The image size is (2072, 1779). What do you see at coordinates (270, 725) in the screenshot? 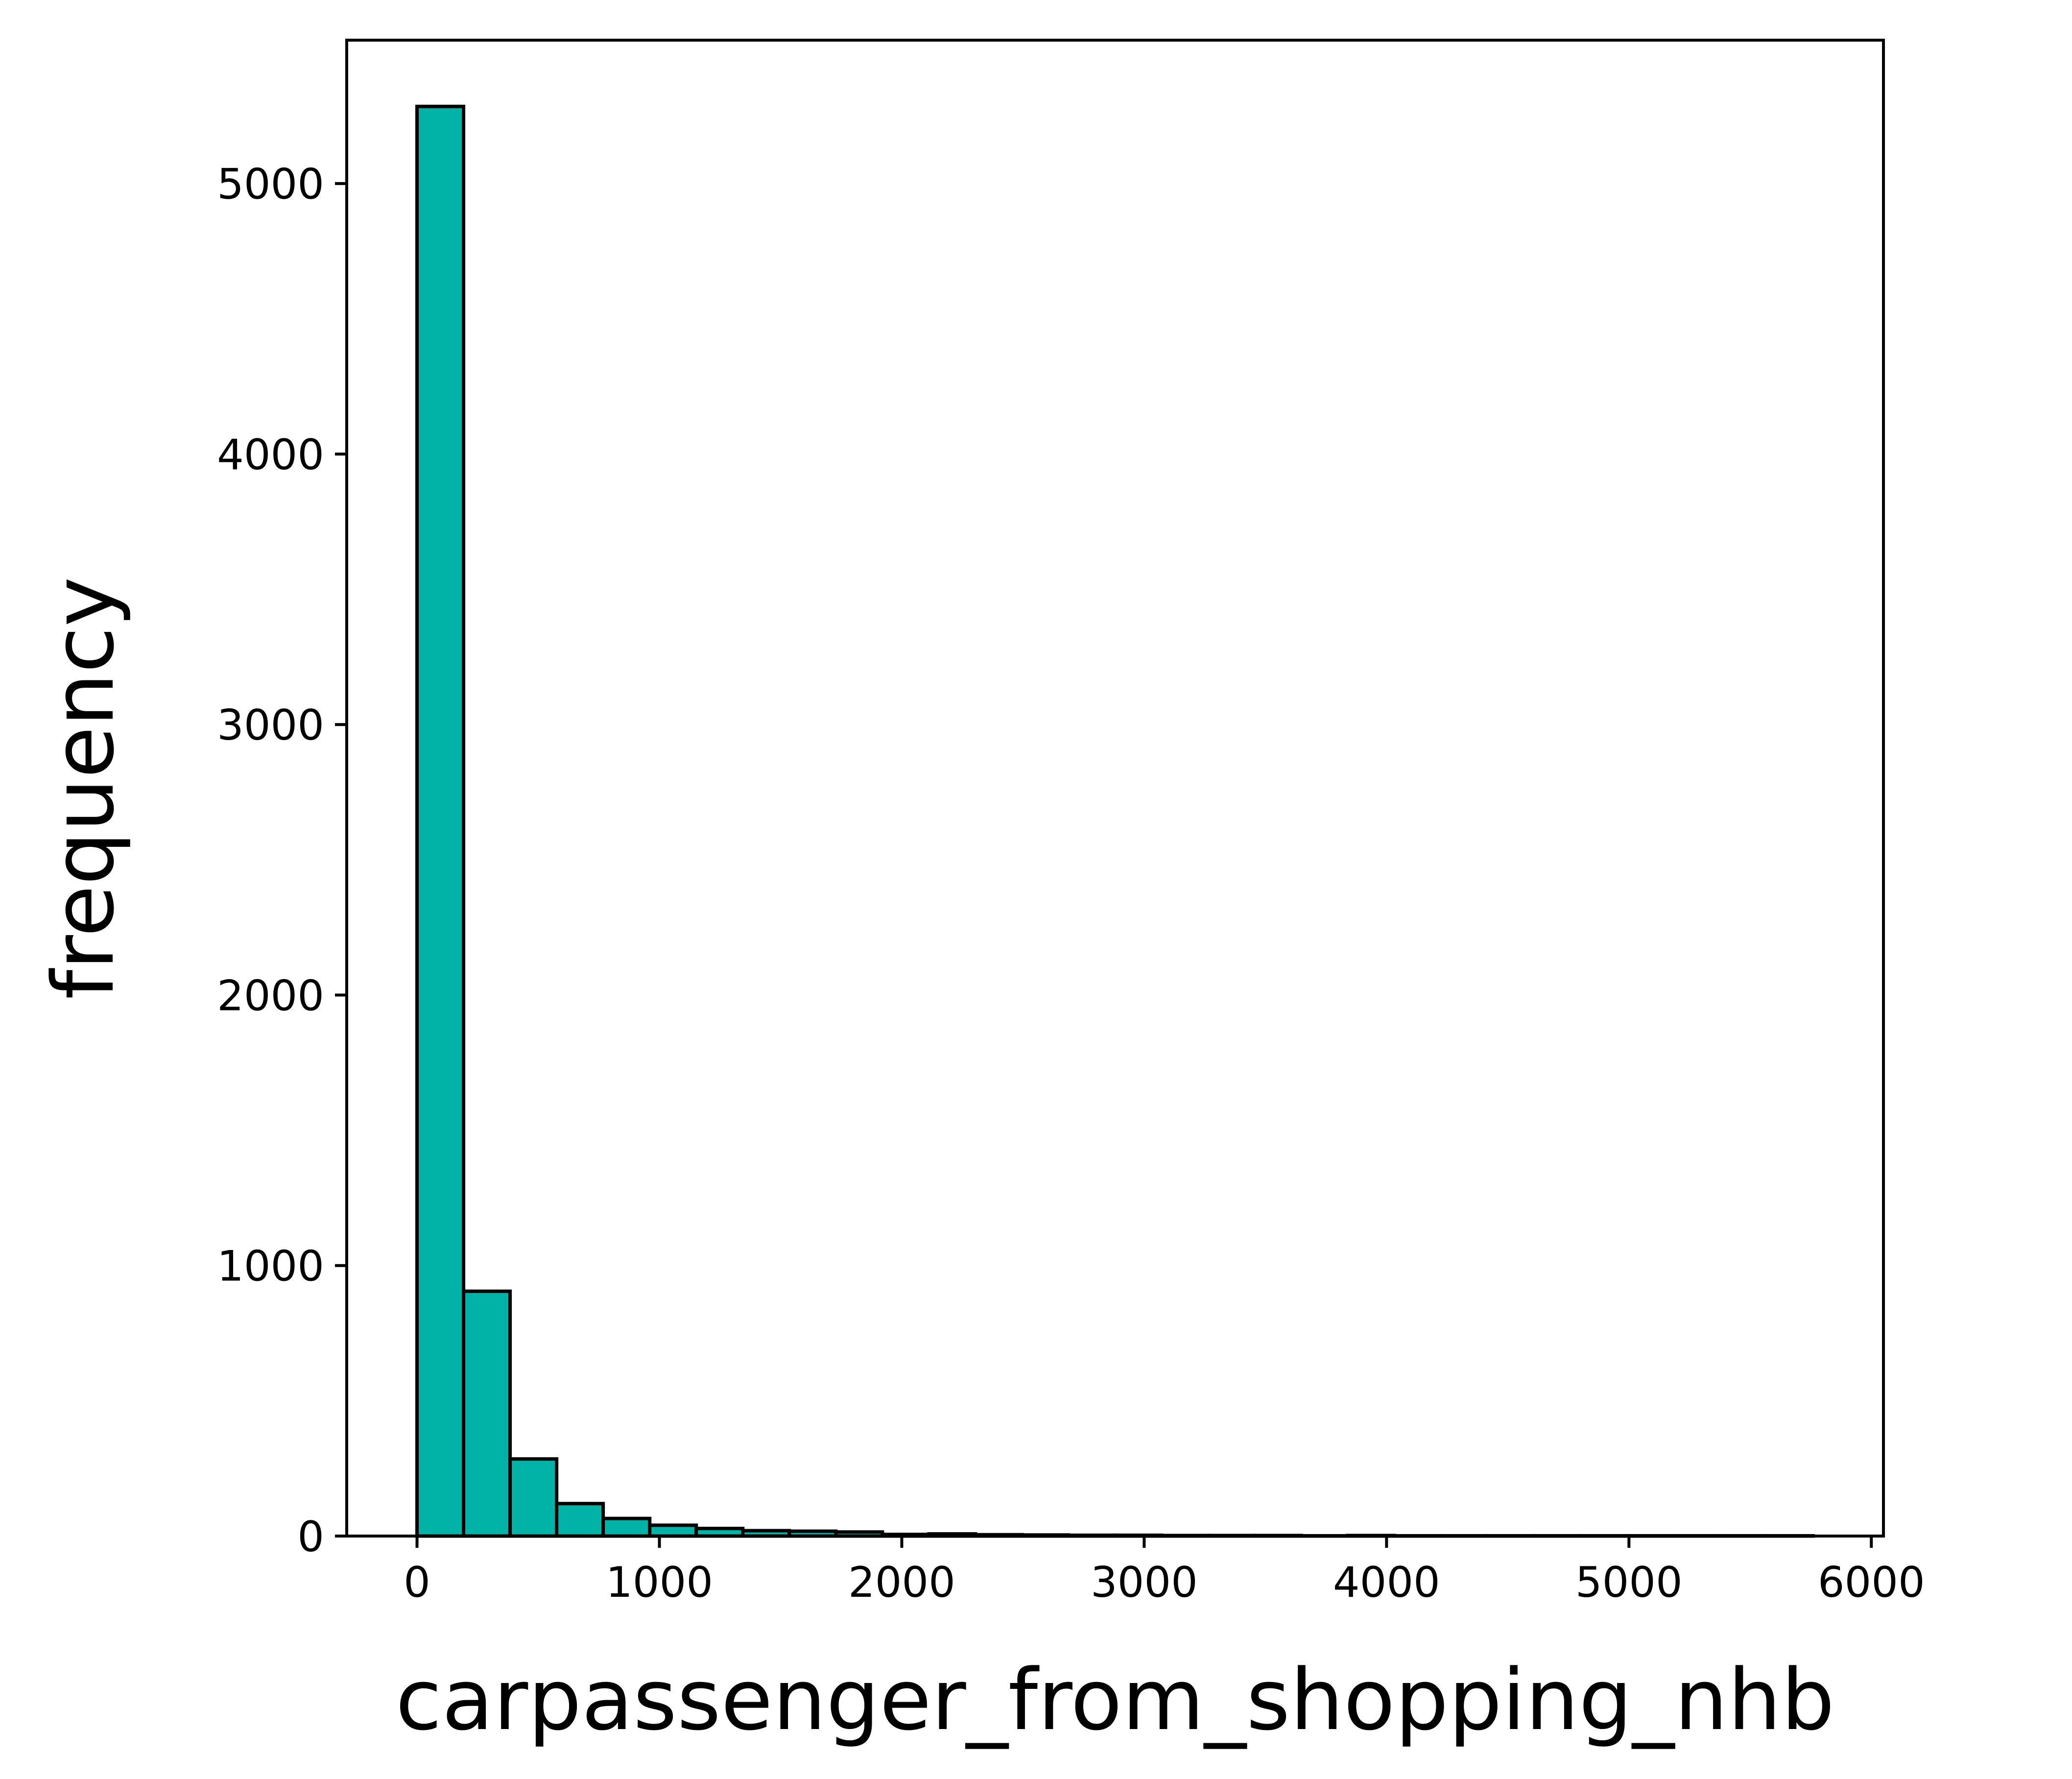
I see `y-tick-label: 3000` at bounding box center [270, 725].